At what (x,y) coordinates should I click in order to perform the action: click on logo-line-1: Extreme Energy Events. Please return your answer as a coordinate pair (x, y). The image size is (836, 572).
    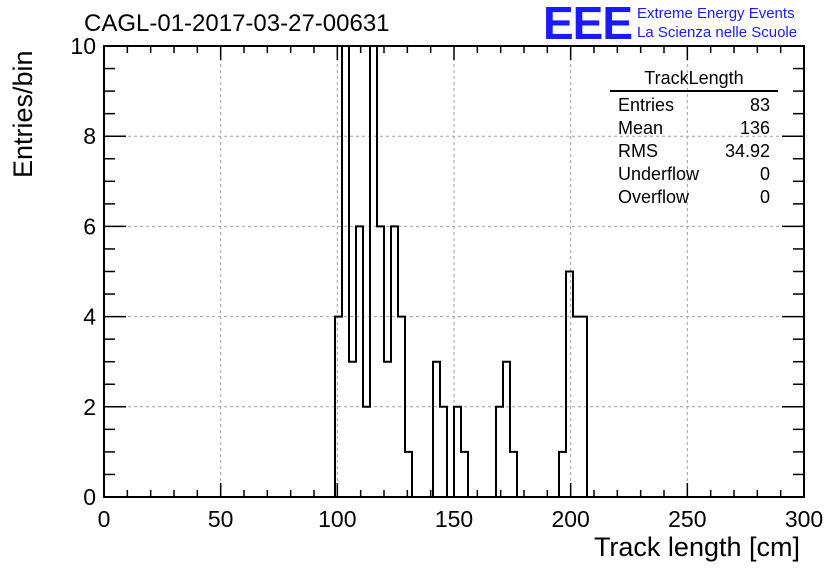
    Looking at the image, I should click on (716, 13).